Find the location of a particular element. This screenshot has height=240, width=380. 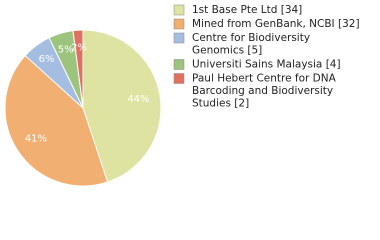

legend-label: 1st Base Pte Ltd [34] is located at coordinates (247, 10).